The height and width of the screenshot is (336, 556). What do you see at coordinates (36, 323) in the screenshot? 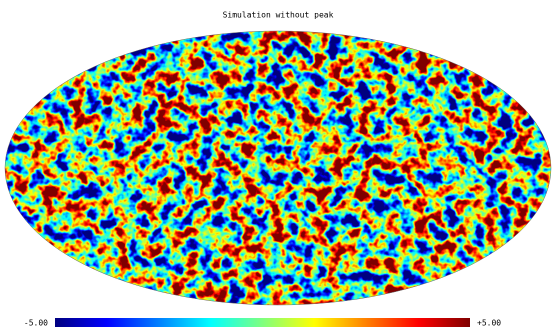
I see `colorbar-min-label: -5.00` at bounding box center [36, 323].